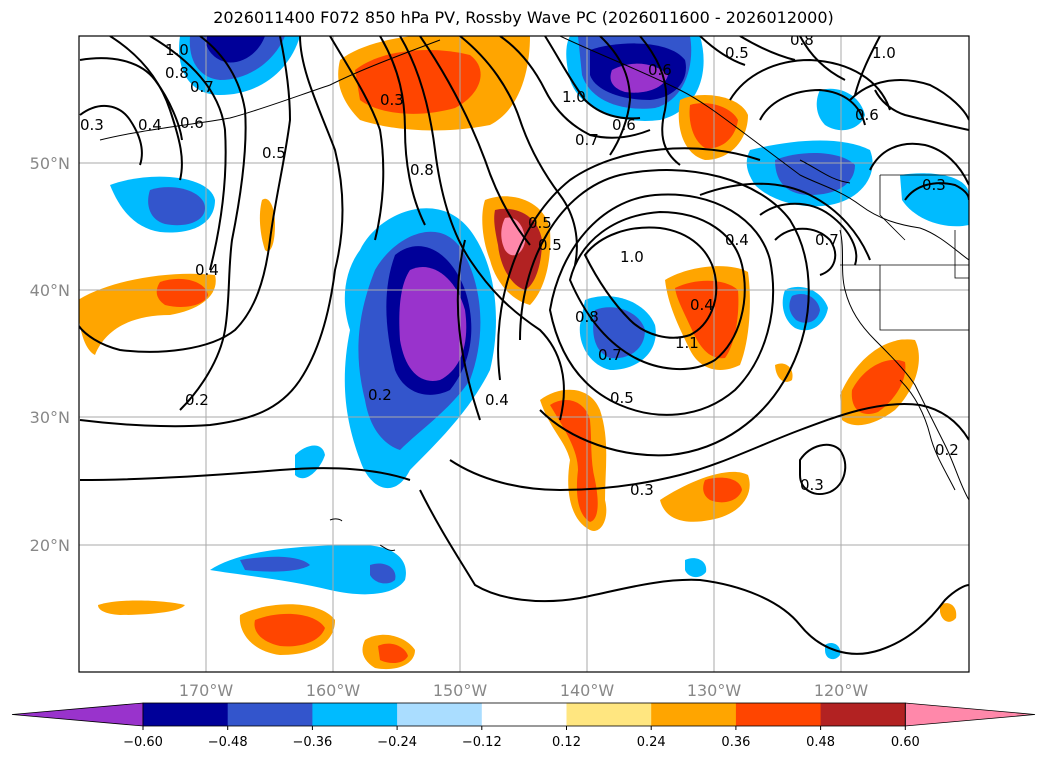 The width and height of the screenshot is (1047, 765). I want to click on lon-label: 130°W, so click(714, 690).